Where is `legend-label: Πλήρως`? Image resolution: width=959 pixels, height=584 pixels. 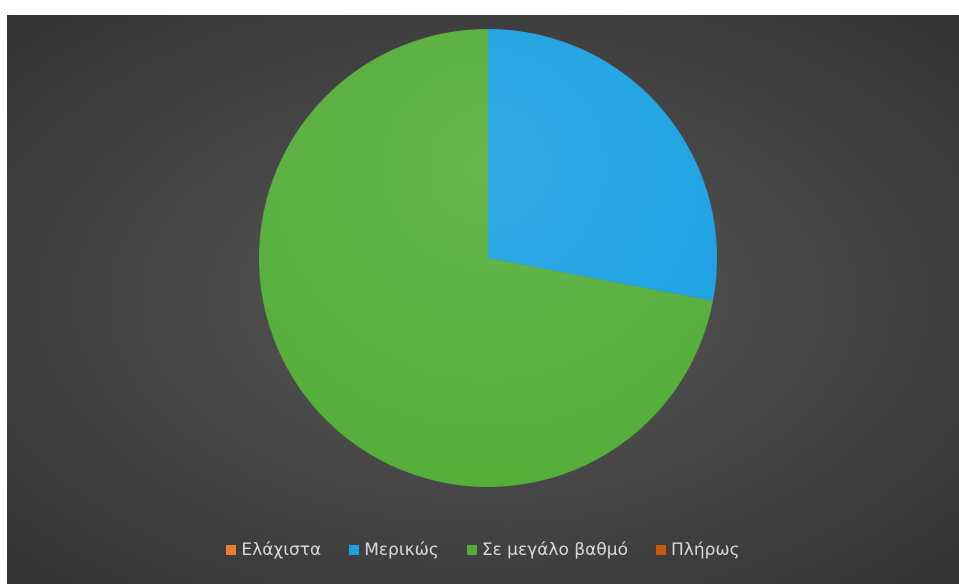 legend-label: Πλήρως is located at coordinates (705, 550).